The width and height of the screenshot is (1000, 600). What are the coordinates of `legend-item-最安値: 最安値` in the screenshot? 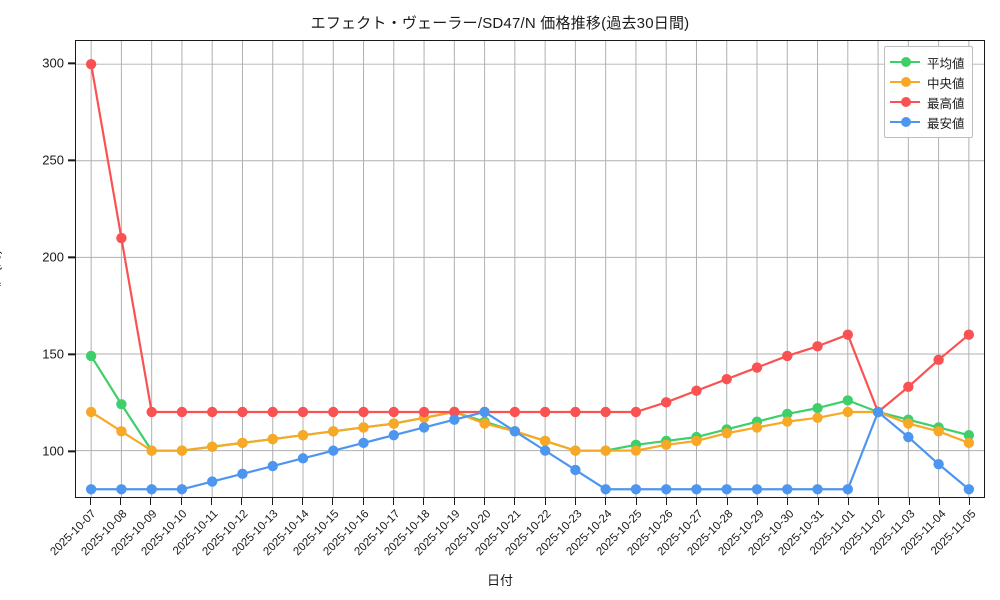 It's located at (927, 122).